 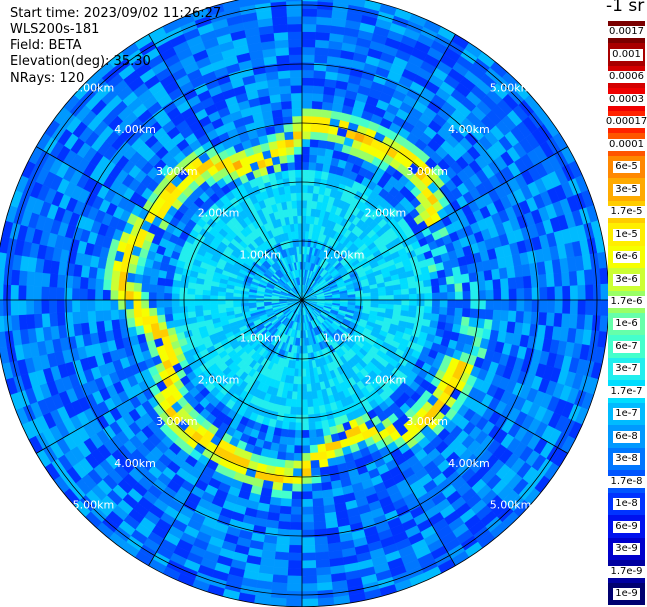 What do you see at coordinates (626, 594) in the screenshot?
I see `colorbar-level: 1e-9` at bounding box center [626, 594].